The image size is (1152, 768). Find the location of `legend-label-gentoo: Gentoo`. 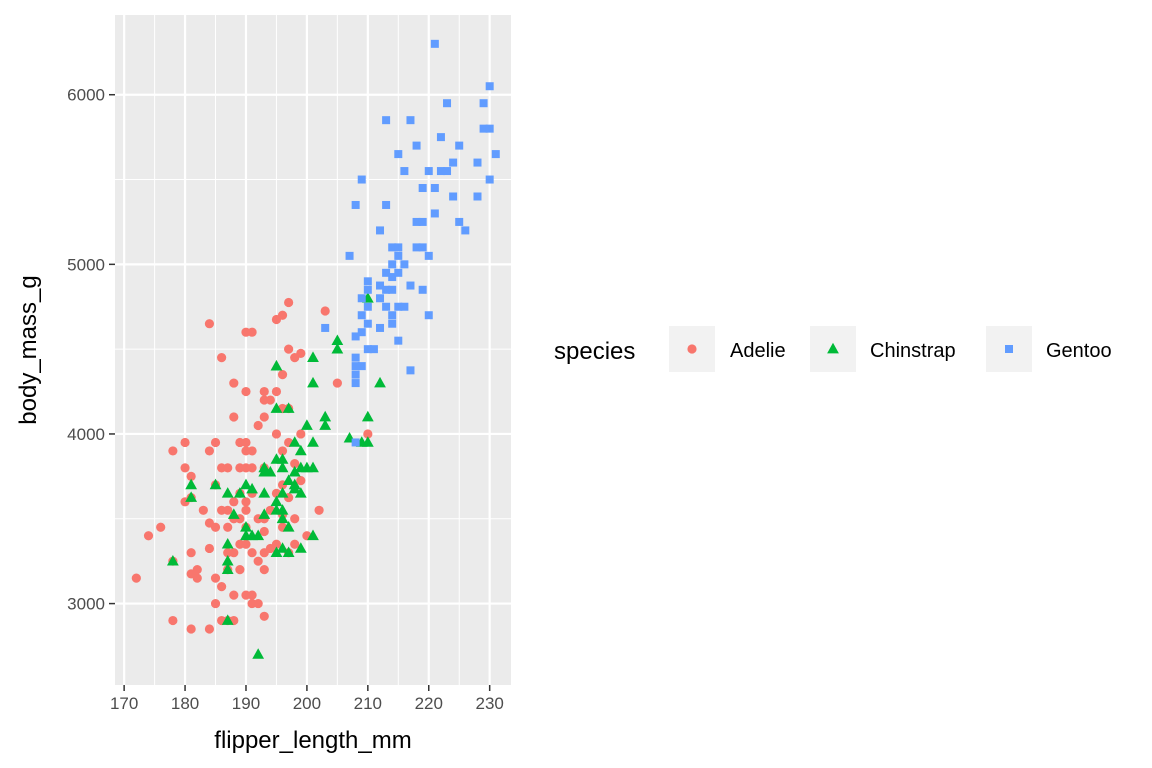

legend-label-gentoo: Gentoo is located at coordinates (1079, 351).